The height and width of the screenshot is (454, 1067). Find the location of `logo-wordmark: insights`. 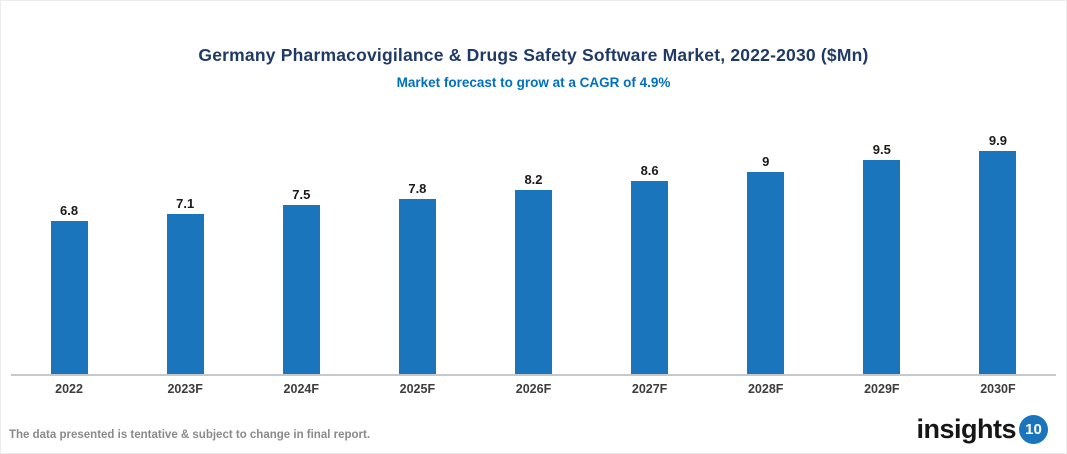

logo-wordmark: insights is located at coordinates (966, 429).